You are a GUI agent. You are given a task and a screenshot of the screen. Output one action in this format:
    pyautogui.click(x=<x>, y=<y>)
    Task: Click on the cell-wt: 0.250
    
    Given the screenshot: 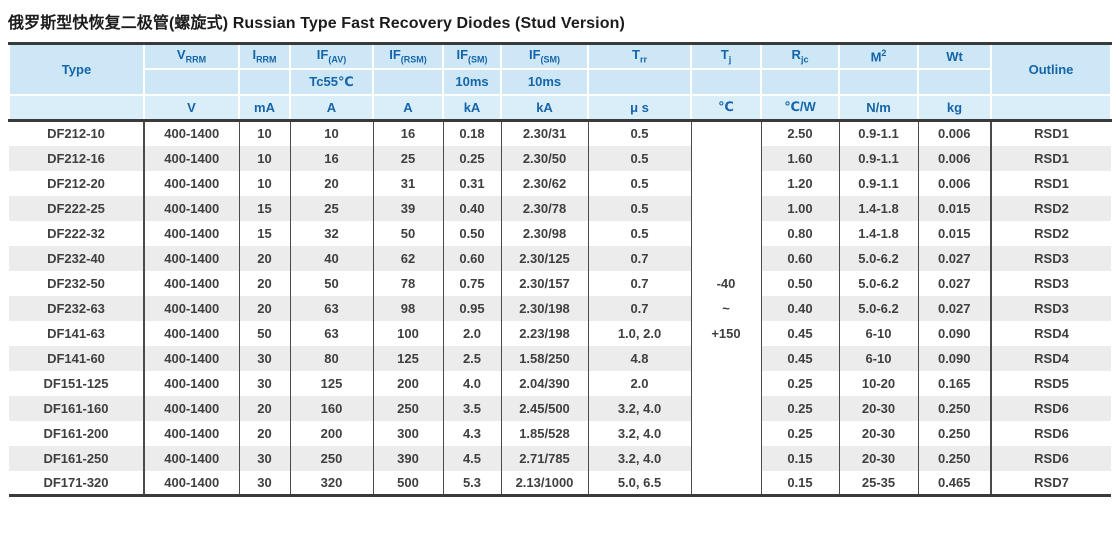 What is the action you would take?
    pyautogui.click(x=954, y=433)
    